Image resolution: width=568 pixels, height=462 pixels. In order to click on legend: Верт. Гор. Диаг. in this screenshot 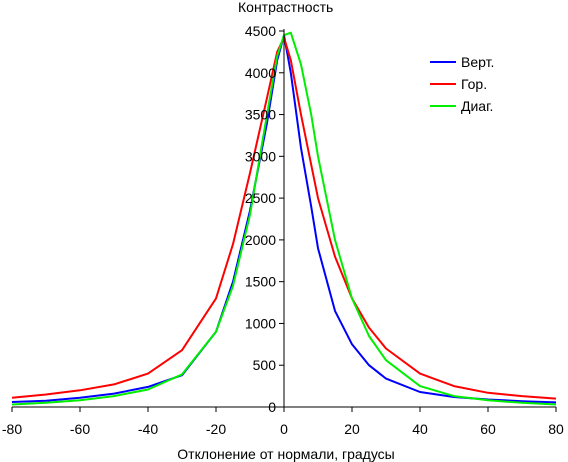, I will do `click(462, 84)`.